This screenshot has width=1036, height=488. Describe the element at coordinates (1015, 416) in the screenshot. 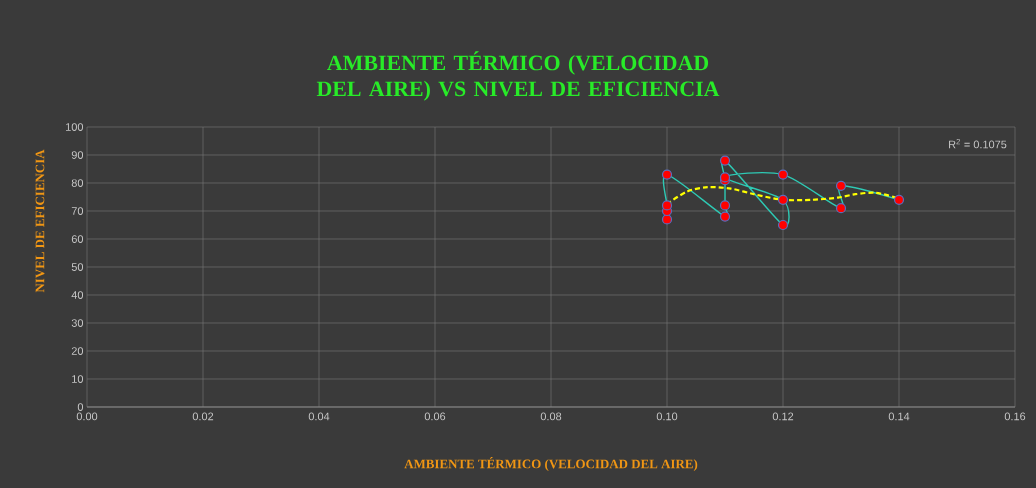

I see `x-tick-label: 0.16` at that location.